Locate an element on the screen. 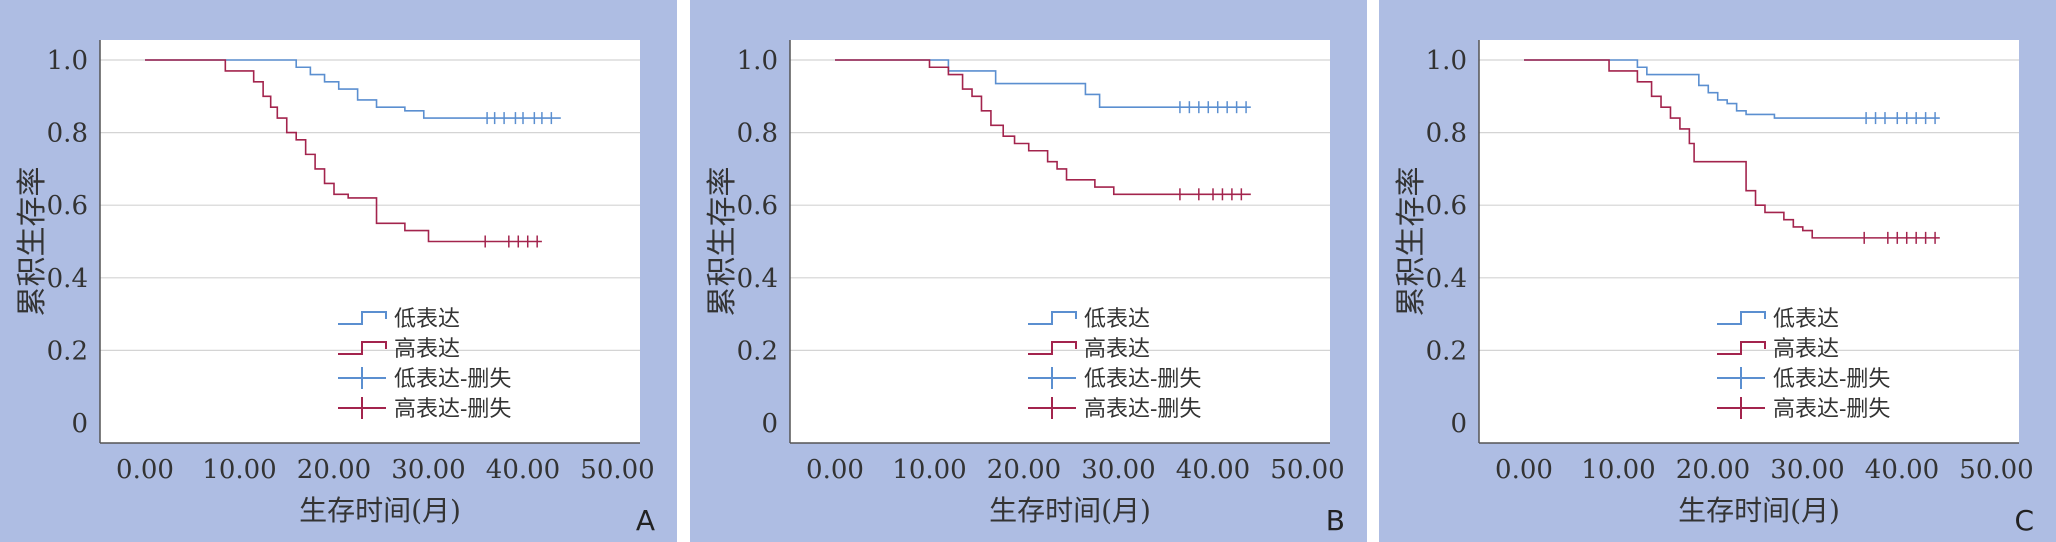 Image resolution: width=2056 pixels, height=542 pixels. panel-label: A is located at coordinates (645, 520).